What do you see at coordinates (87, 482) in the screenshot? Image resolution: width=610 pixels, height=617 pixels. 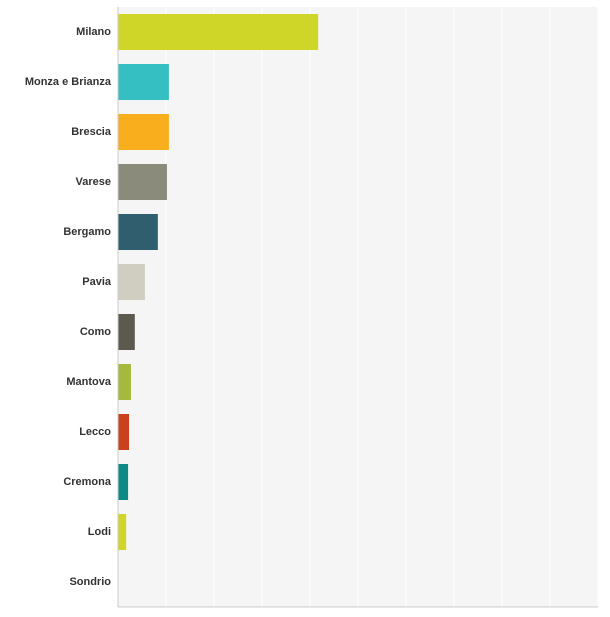 I see `y-tick-label: Cremona` at bounding box center [87, 482].